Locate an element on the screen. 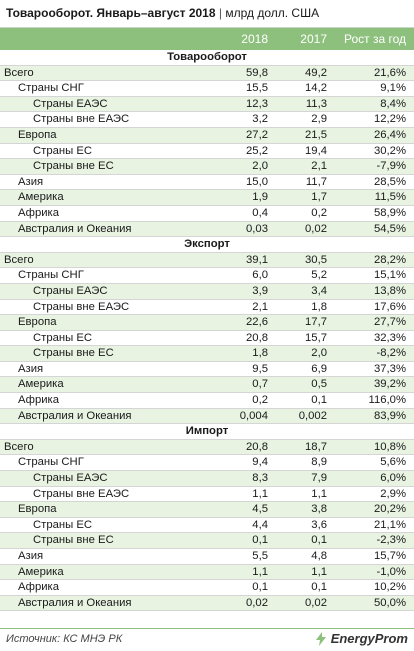 This screenshot has height=651, width=414. value-2018: 22,6 is located at coordinates (257, 322).